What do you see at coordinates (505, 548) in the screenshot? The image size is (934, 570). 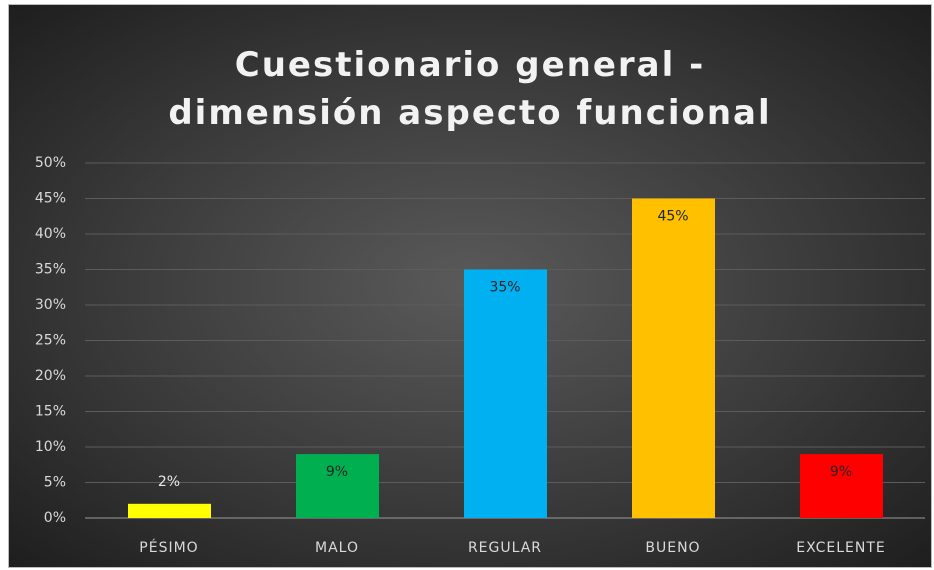 I see `x-tick-label: REGULAR` at bounding box center [505, 548].